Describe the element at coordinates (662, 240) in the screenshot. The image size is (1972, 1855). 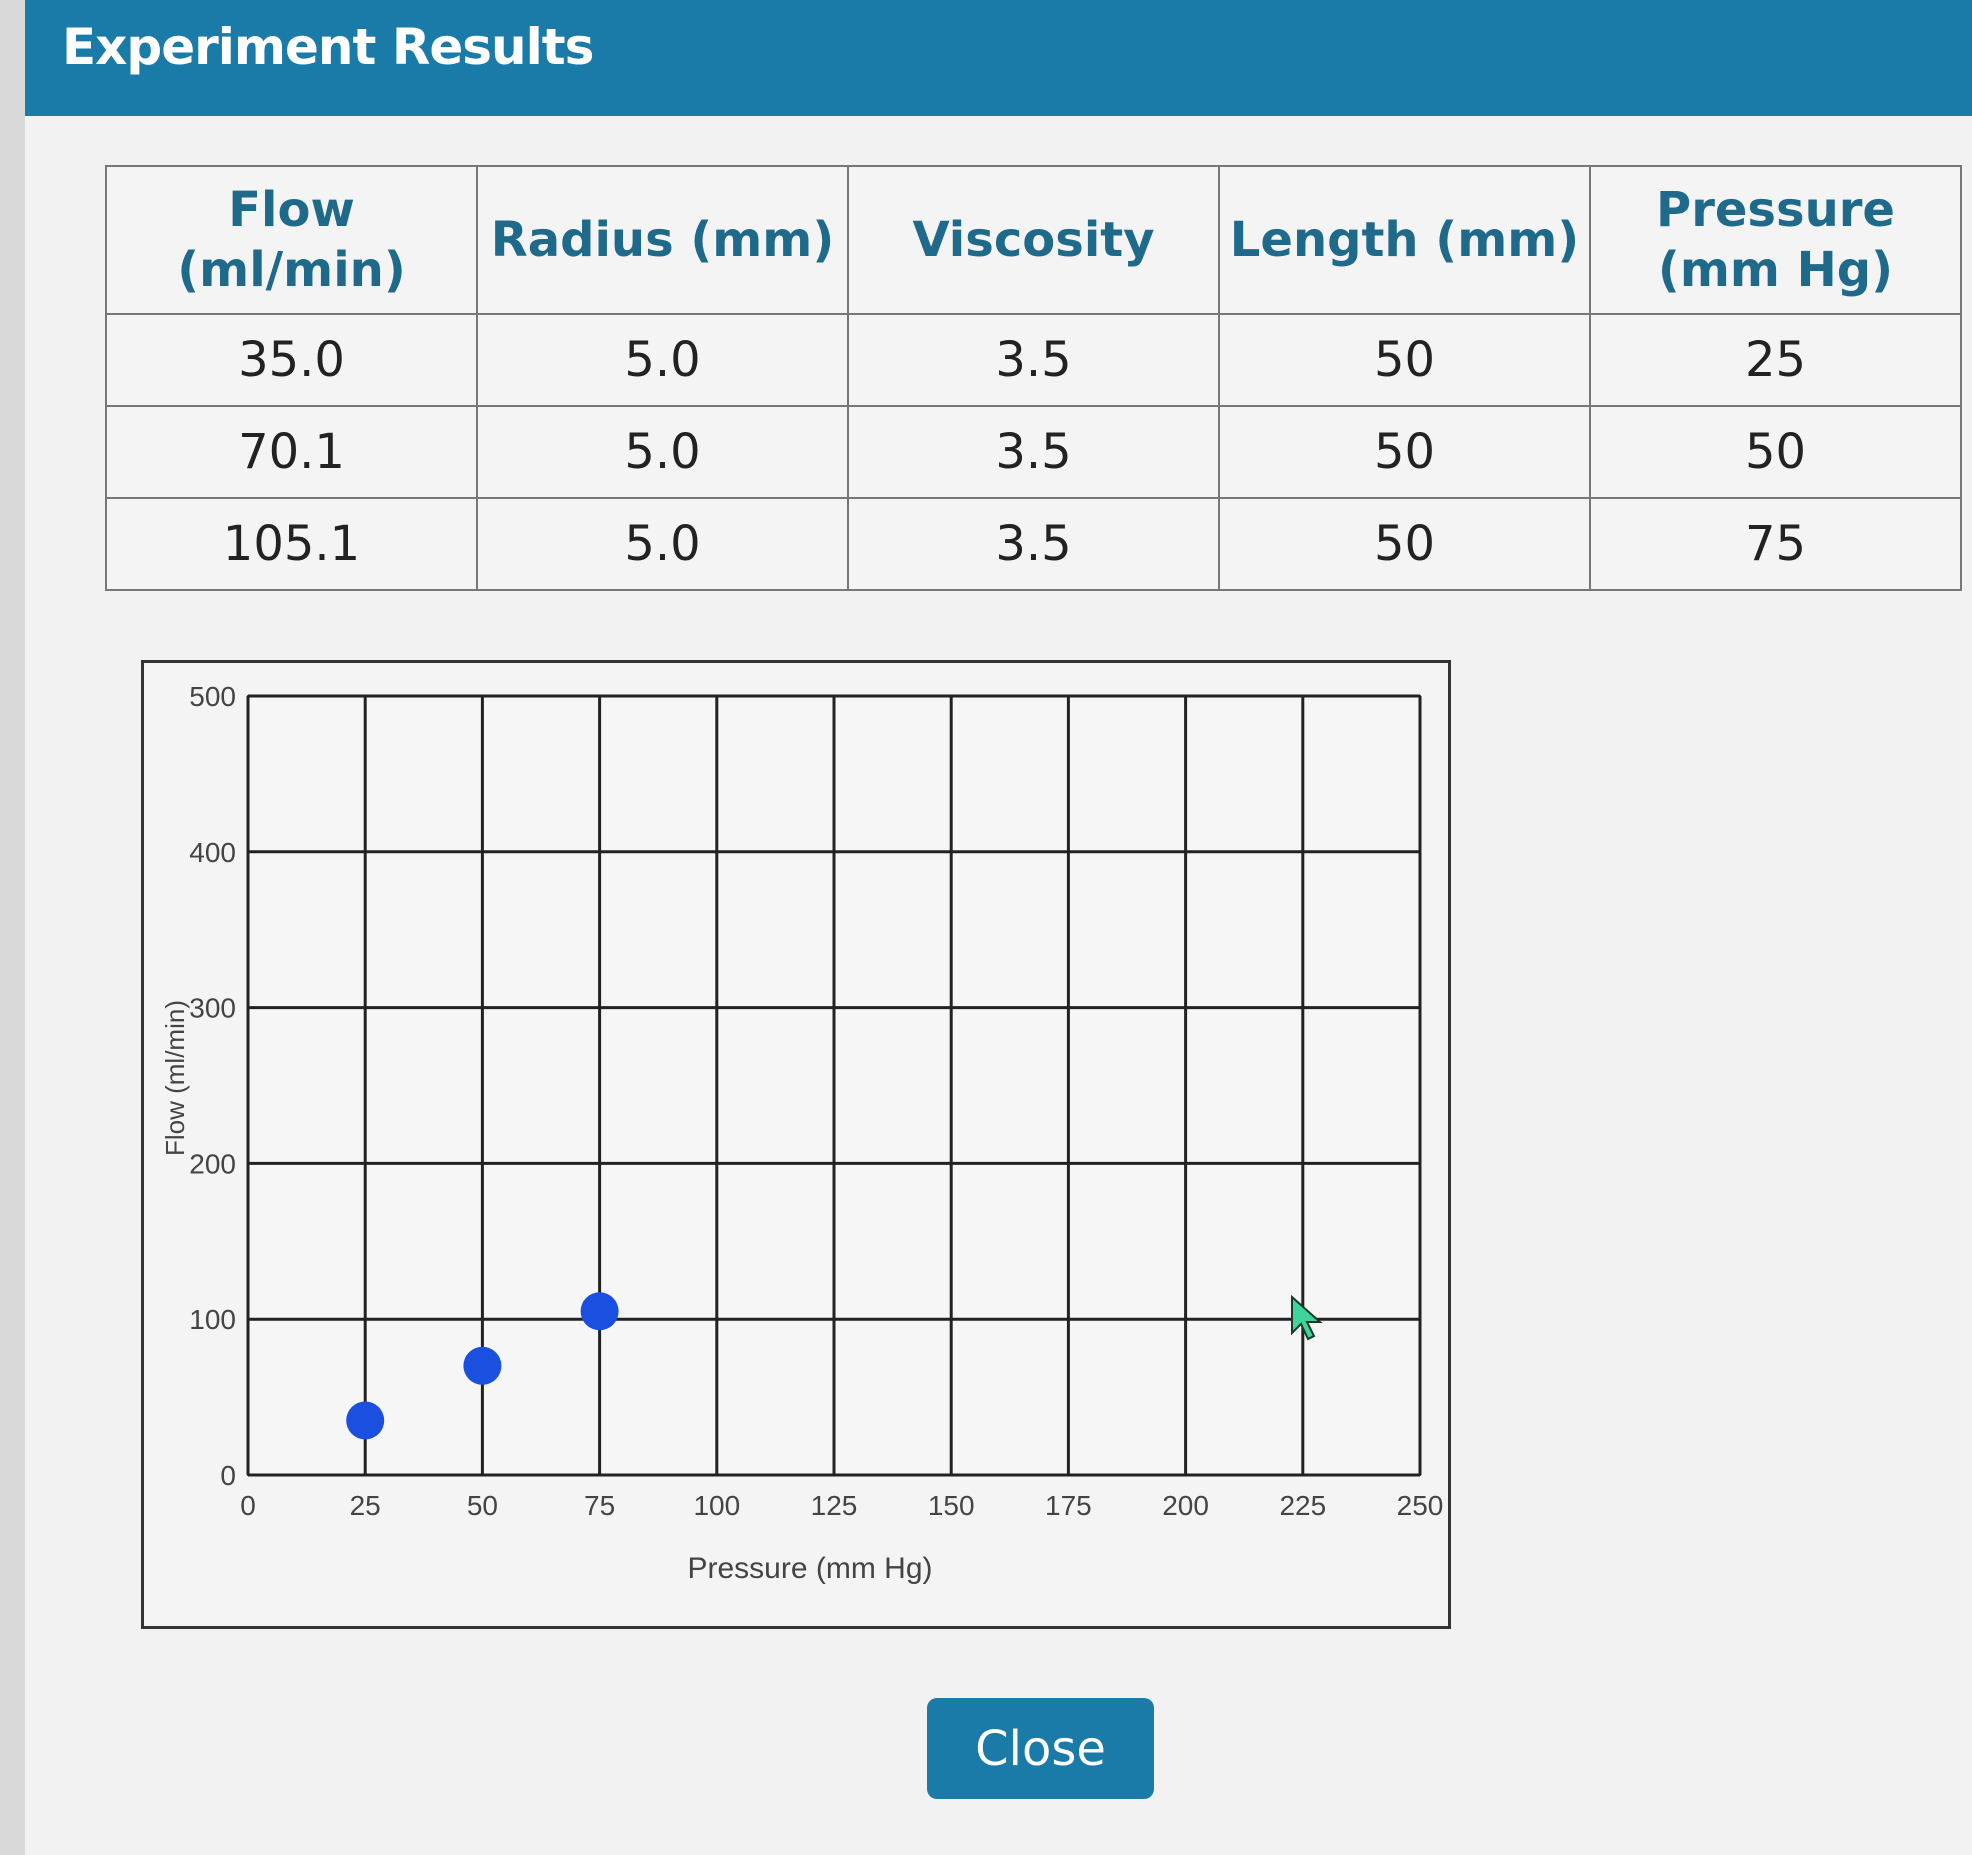
I see `column-header-radius: Radius (mm)` at that location.